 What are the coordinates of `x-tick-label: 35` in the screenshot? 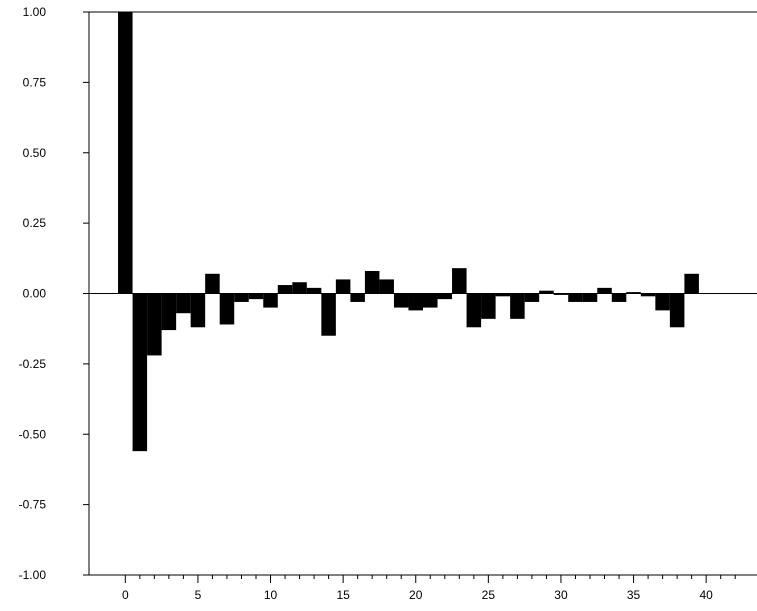 It's located at (634, 595).